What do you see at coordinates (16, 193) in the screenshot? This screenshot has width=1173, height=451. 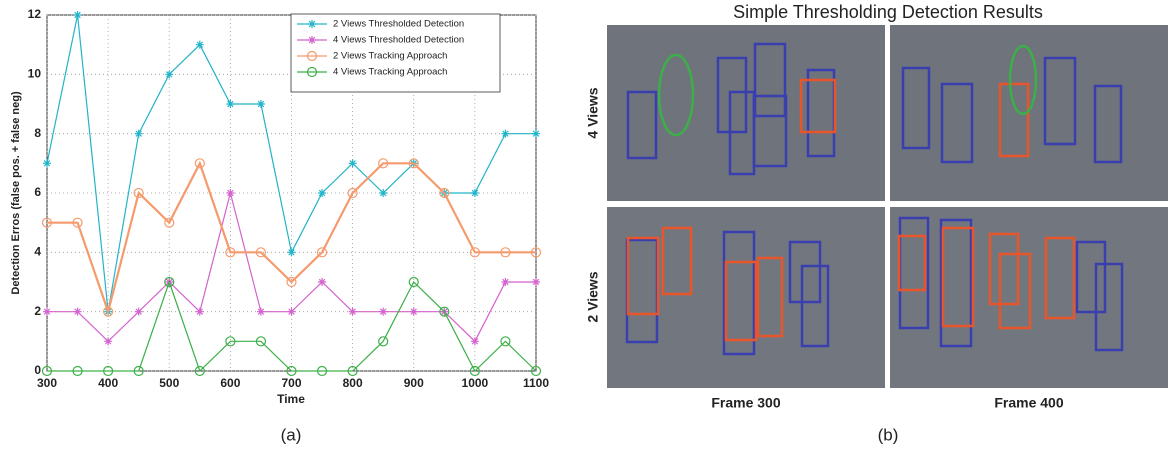 I see `y-axis-label: Detection Erros (false pos. + false neg)` at bounding box center [16, 193].